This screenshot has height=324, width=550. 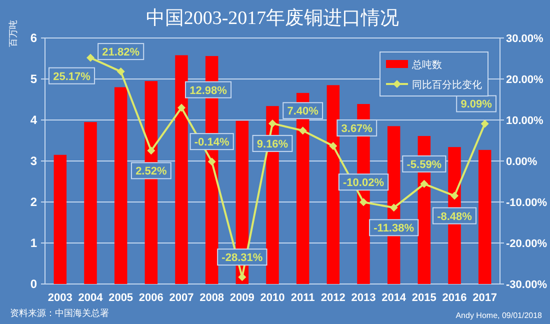 What do you see at coordinates (34, 79) in the screenshot?
I see `y-tick-label: 5` at bounding box center [34, 79].